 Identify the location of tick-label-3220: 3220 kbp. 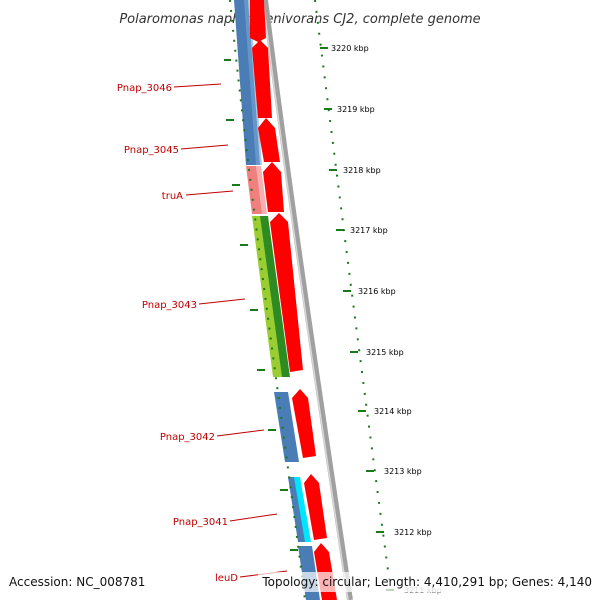
(350, 48).